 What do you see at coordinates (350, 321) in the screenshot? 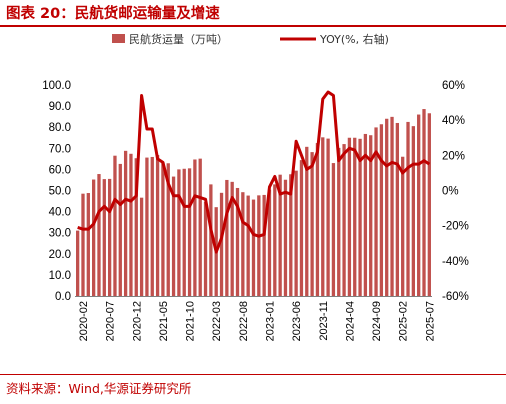
I see `x-axis-tick-label: 2024-04` at bounding box center [350, 321].